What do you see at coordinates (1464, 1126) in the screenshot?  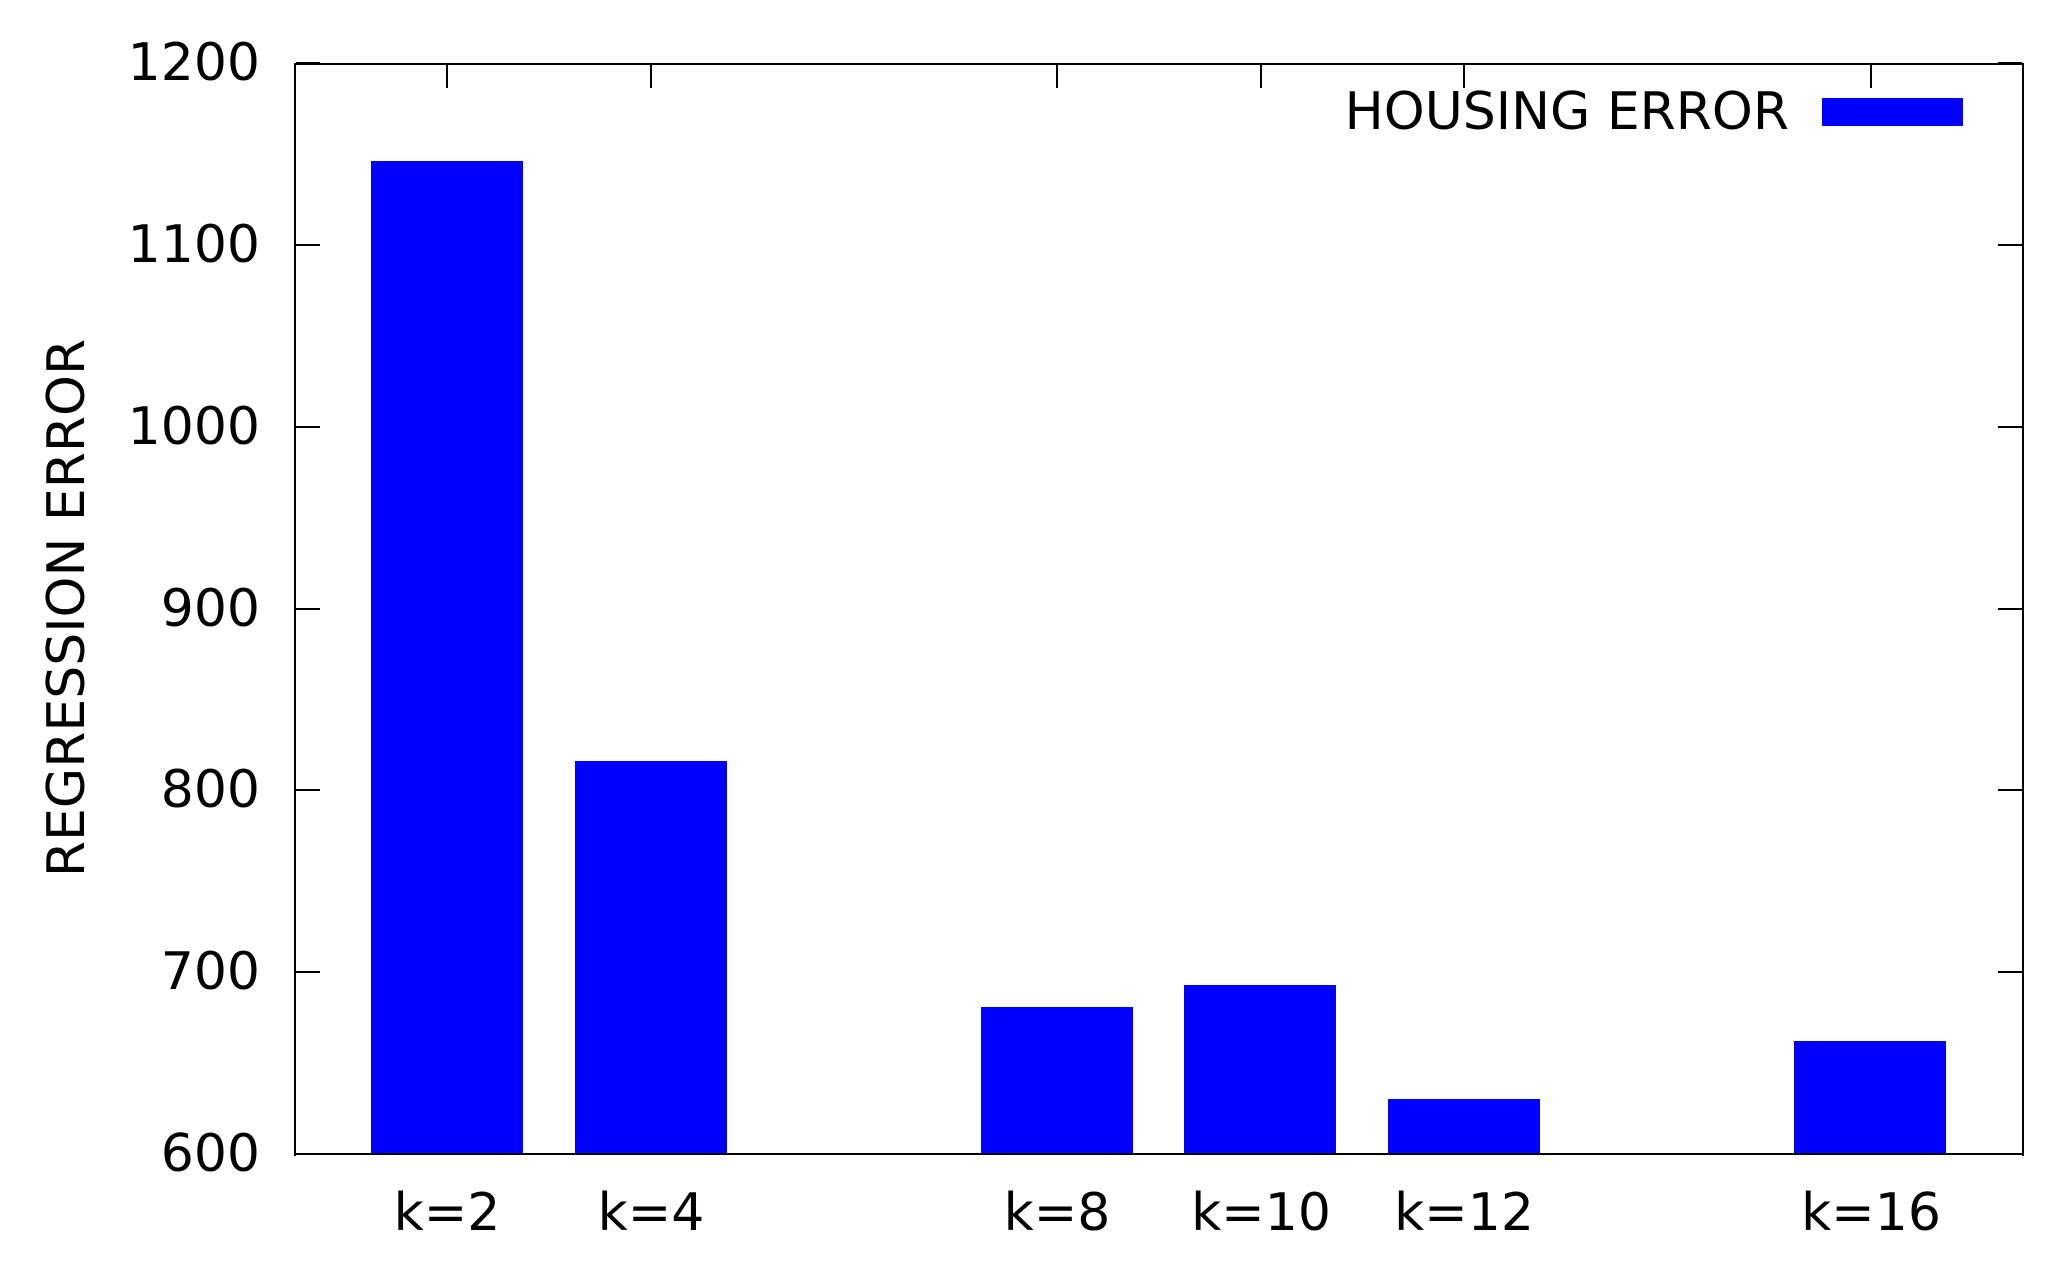 I see `bar-k=12` at bounding box center [1464, 1126].